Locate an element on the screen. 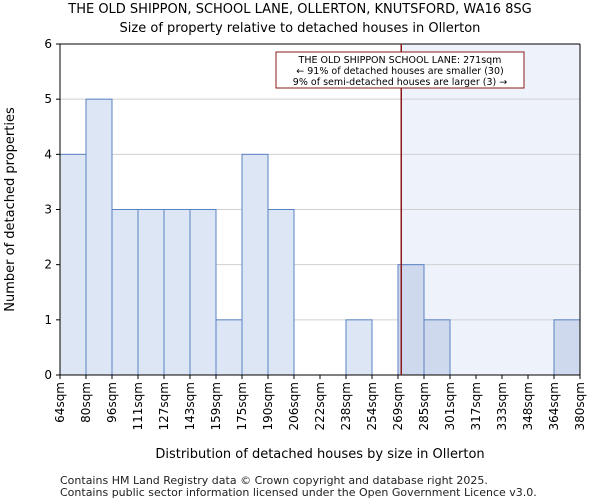 This screenshot has width=600, height=500. y-tick-label: 5 is located at coordinates (48, 99).